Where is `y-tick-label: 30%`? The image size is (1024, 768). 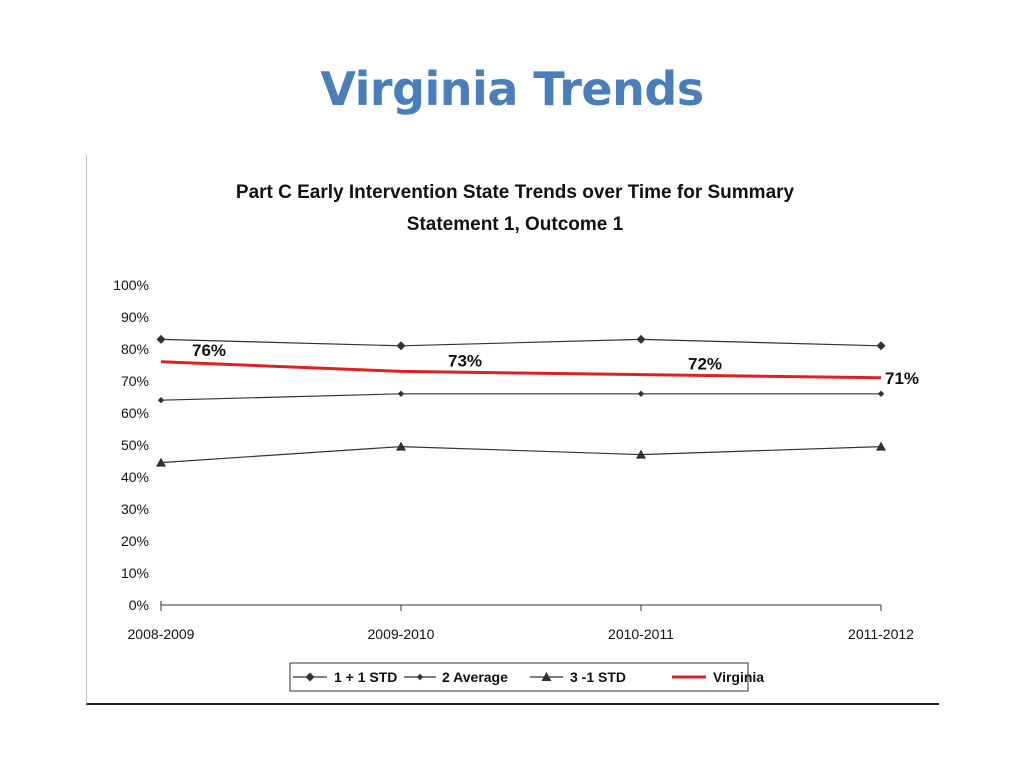
y-tick-label: 30% is located at coordinates (135, 509).